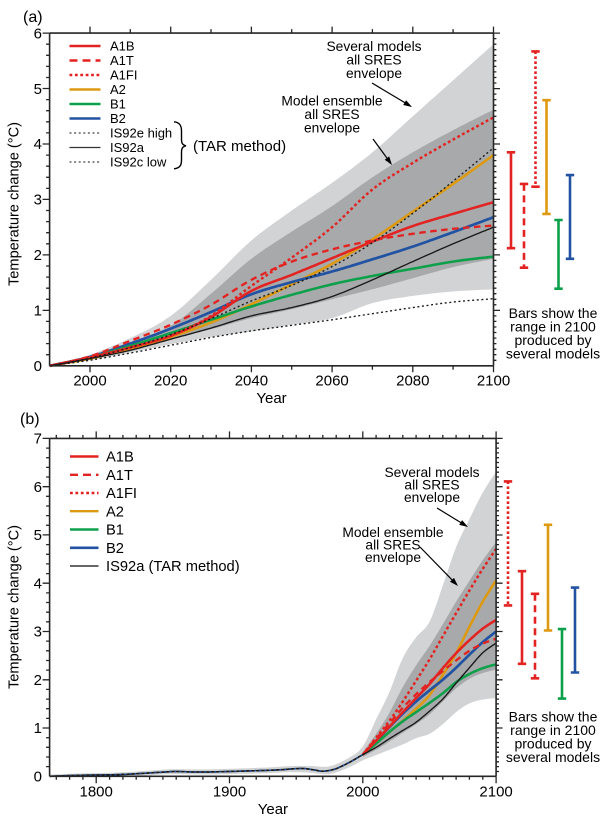  Describe the element at coordinates (127, 147) in the screenshot. I see `svg-text: IS92a` at that location.